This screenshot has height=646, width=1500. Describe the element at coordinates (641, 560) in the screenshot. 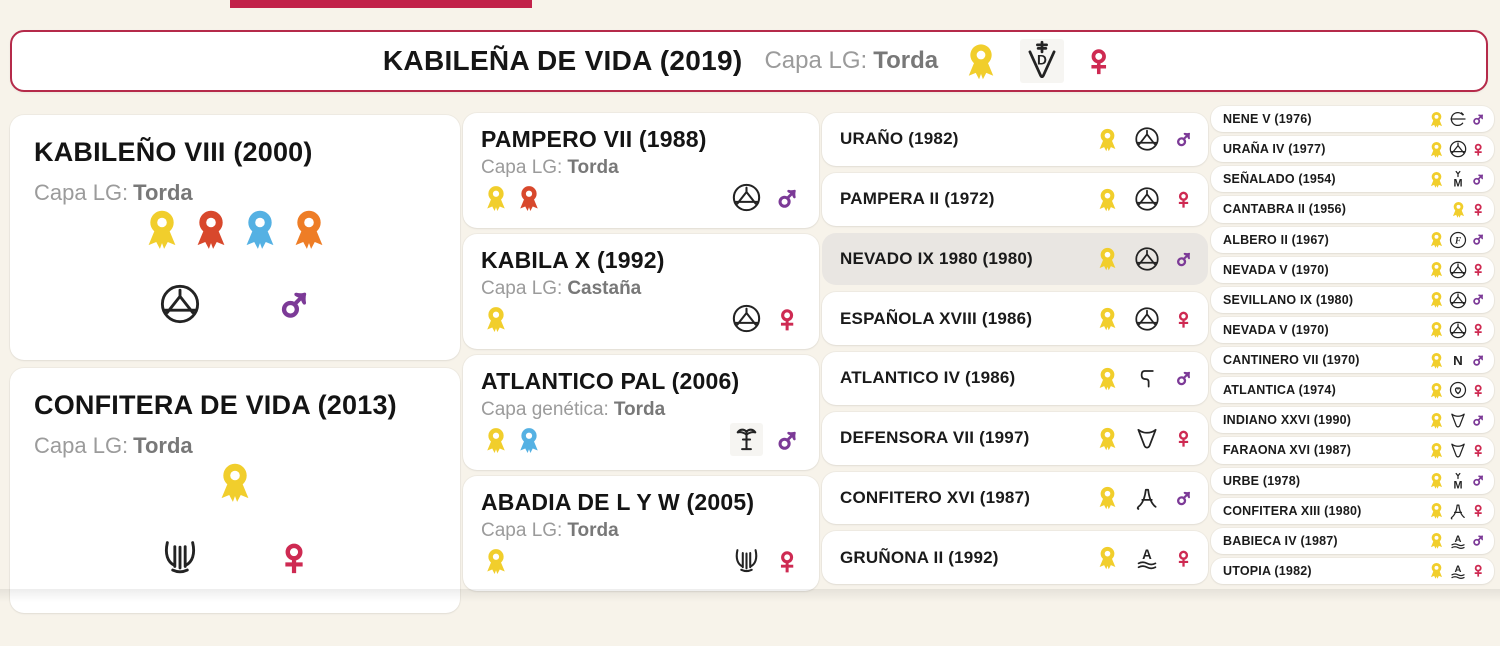

I see `node-bottom-row: ♀` at that location.